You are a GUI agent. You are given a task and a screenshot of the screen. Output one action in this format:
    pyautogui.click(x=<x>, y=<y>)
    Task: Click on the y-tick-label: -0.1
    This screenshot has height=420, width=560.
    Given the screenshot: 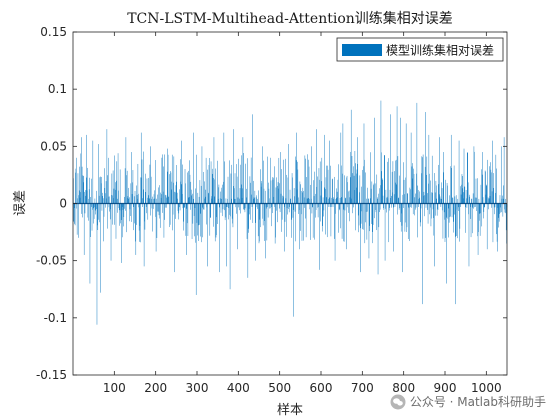 What is the action you would take?
    pyautogui.click(x=55, y=318)
    